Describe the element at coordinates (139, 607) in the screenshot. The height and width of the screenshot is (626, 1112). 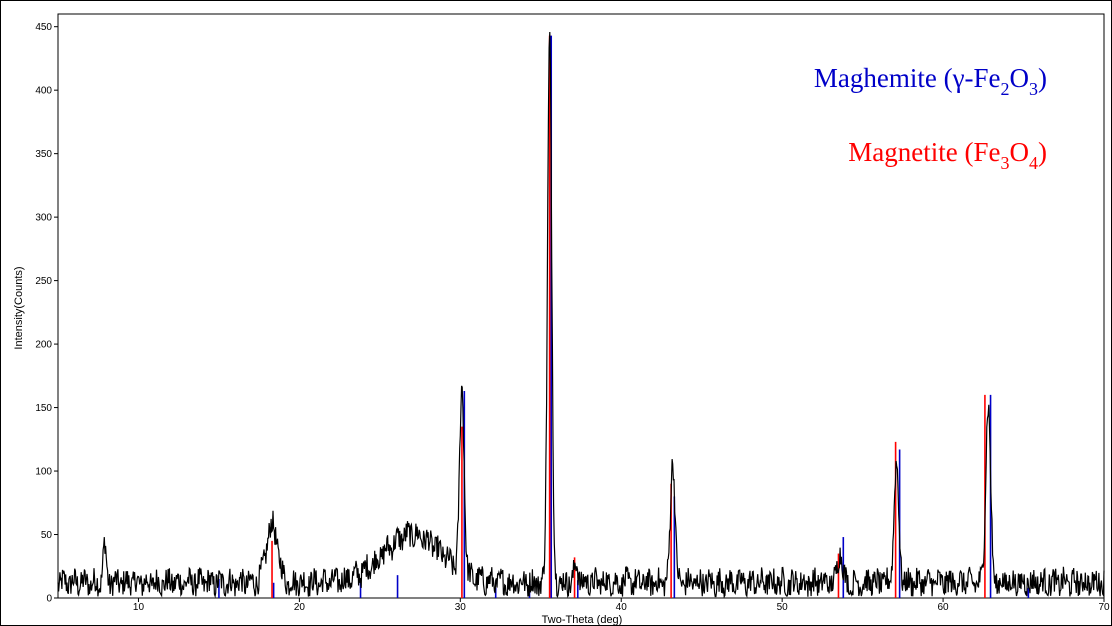
I see `x-tick-label: 10` at that location.